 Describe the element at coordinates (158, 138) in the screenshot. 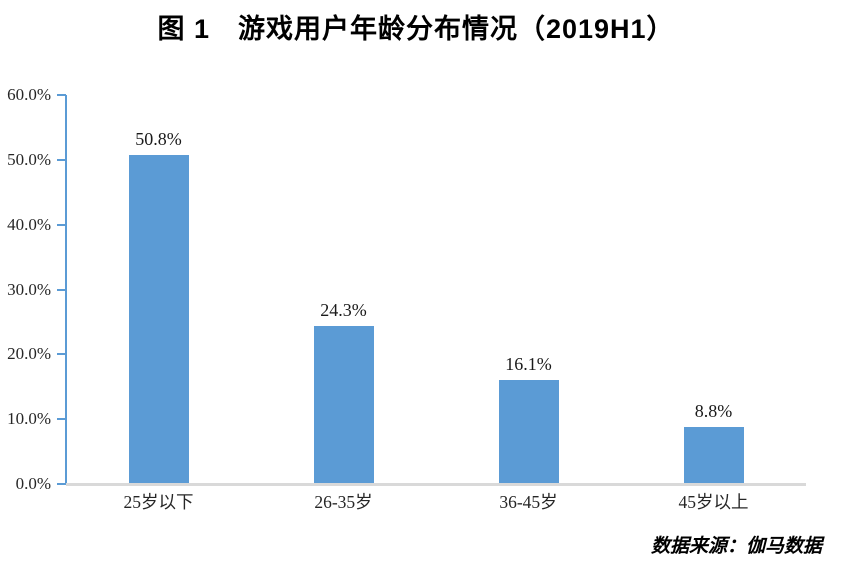

I see `bar-value-label: 50.8%` at that location.